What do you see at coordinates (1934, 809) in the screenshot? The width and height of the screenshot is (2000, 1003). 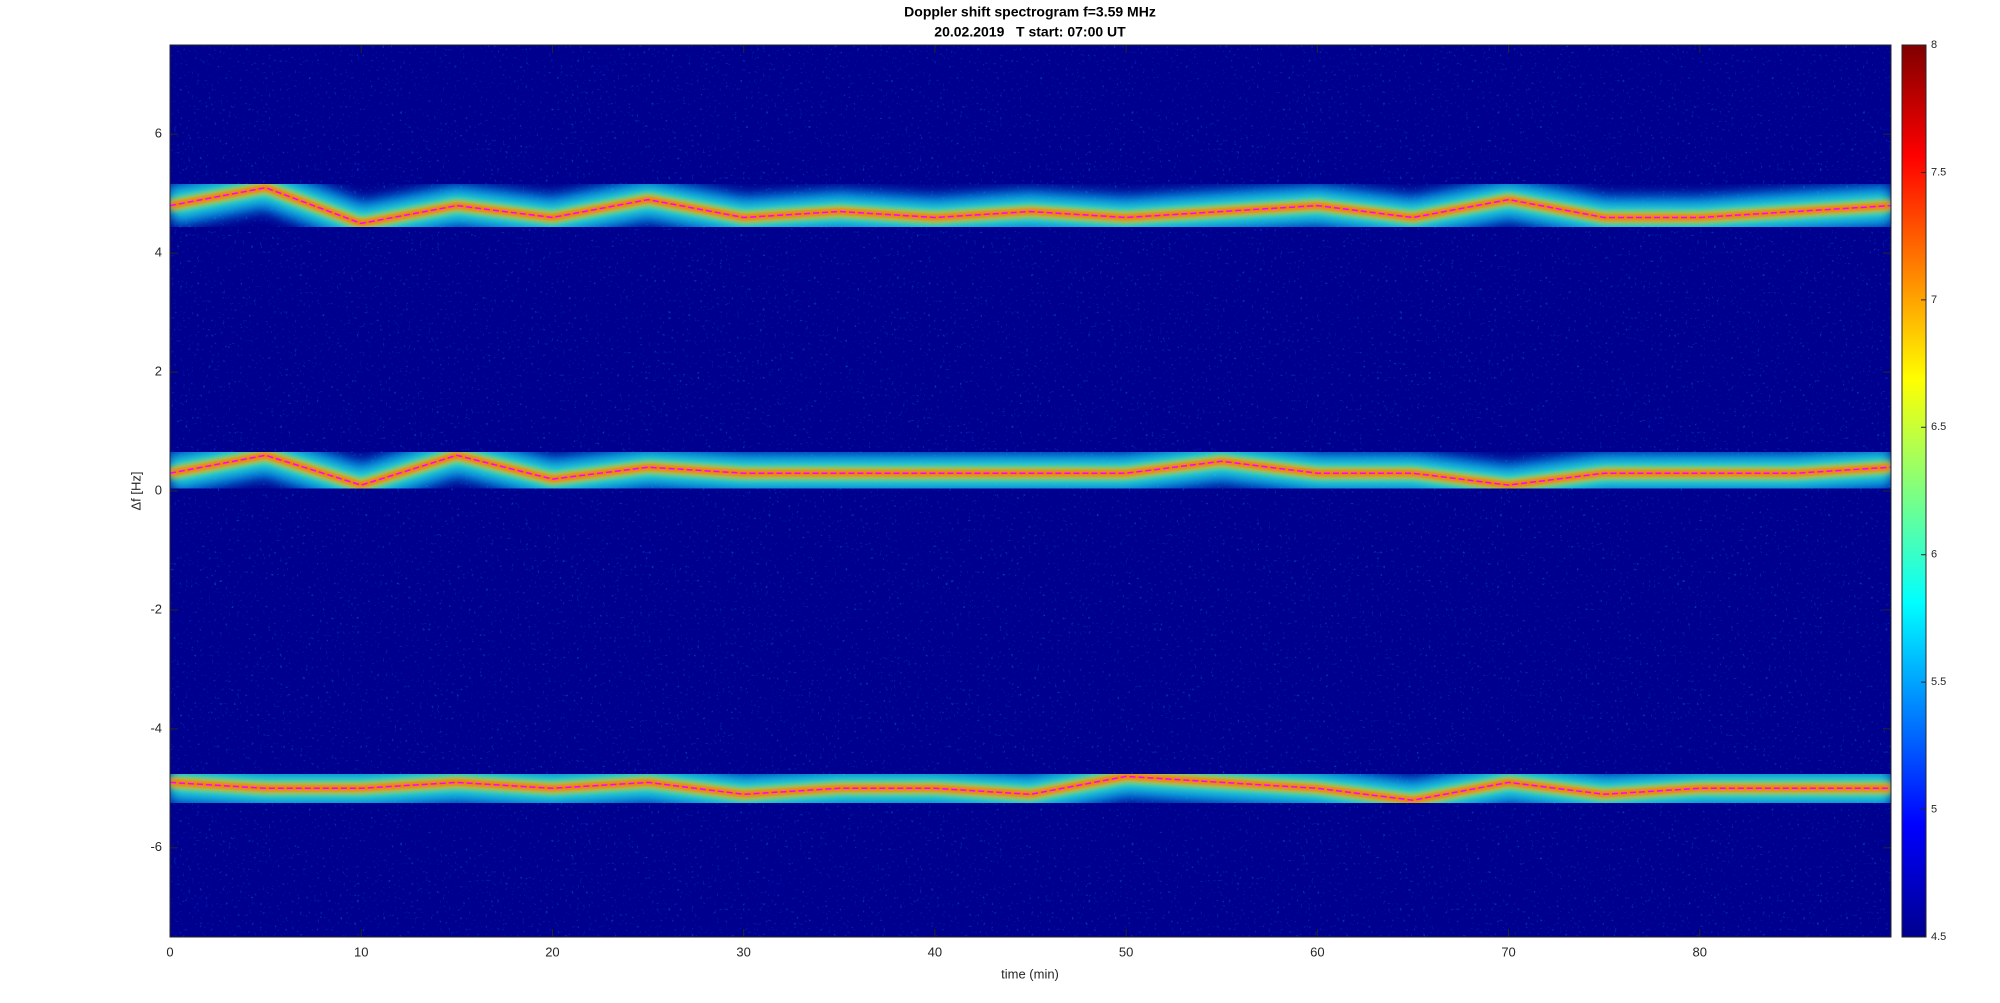 I see `colorbar-tick-label: 5` at bounding box center [1934, 809].